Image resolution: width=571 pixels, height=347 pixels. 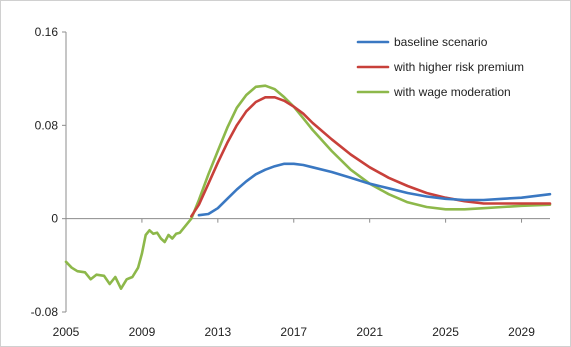 I want to click on x-tick-label: 2025, so click(x=445, y=332).